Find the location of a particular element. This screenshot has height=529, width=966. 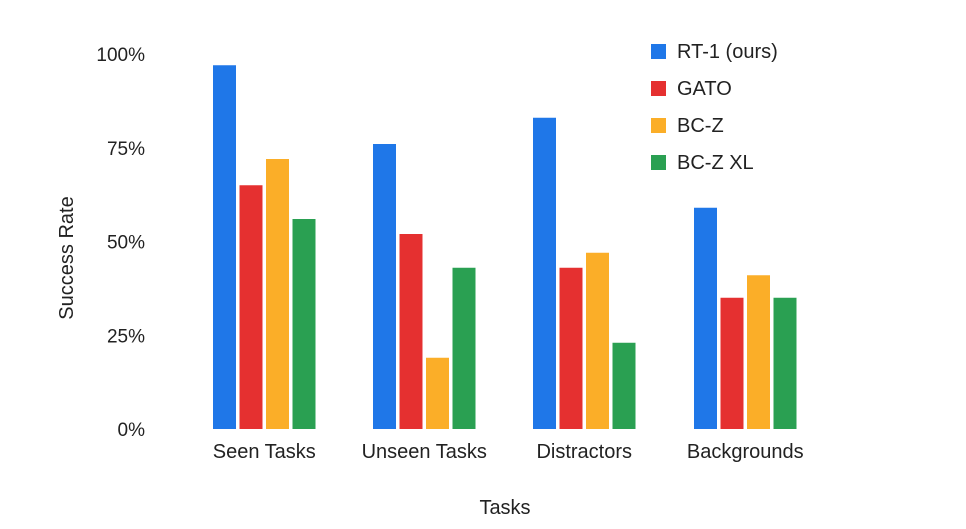

x-tick-label: Backgrounds is located at coordinates (745, 452).